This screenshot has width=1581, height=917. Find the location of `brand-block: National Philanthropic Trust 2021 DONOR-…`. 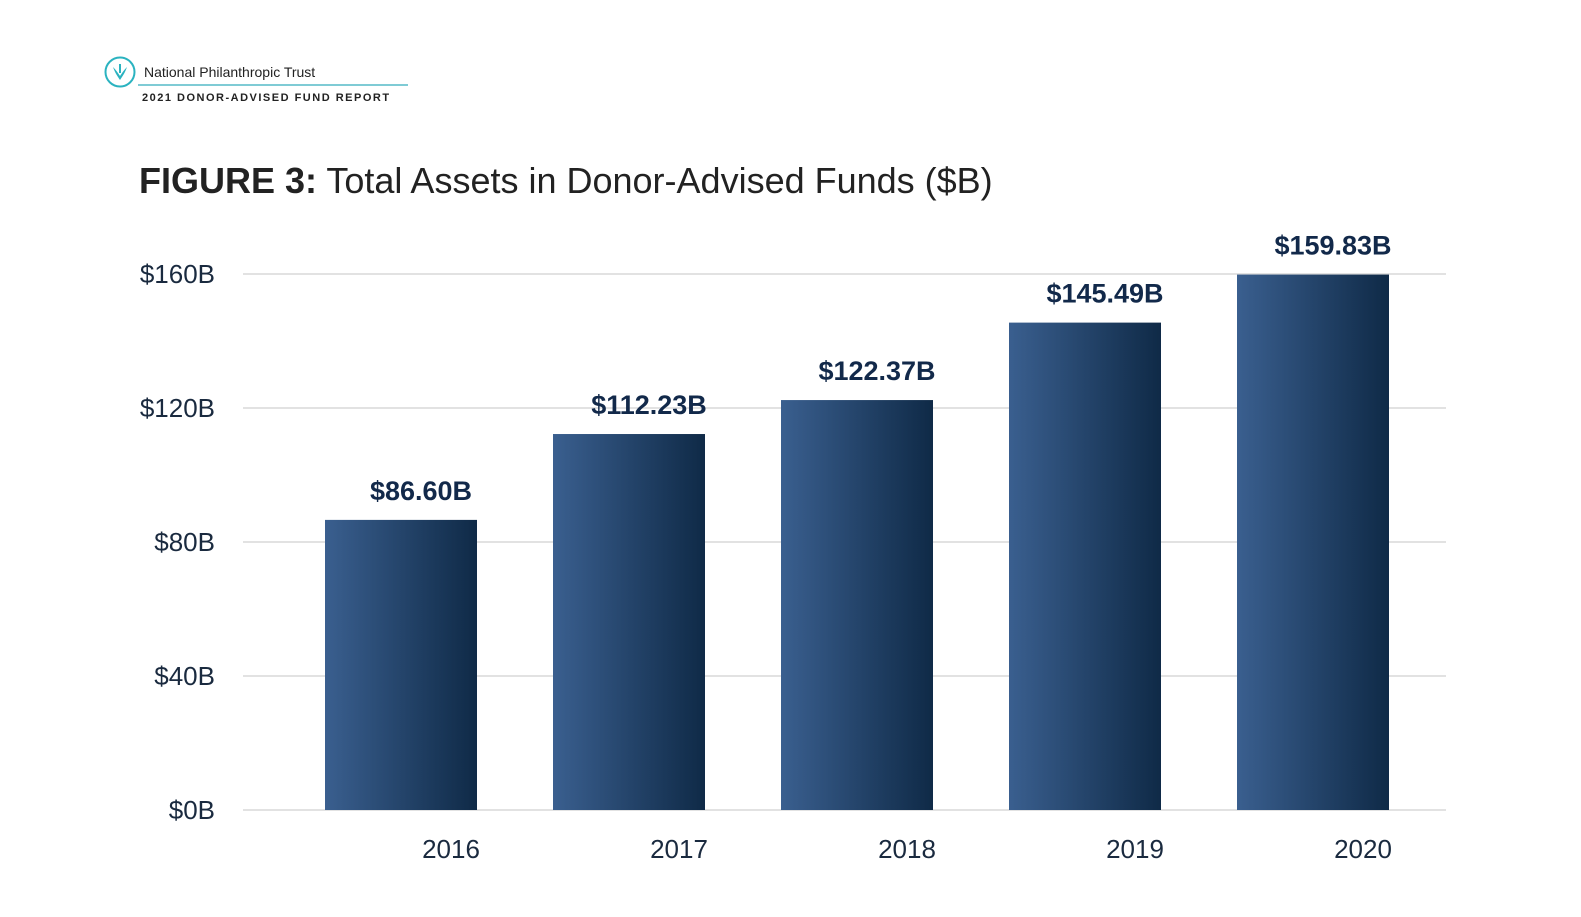

brand-block: National Philanthropic Trust 2021 DONOR-… is located at coordinates (256, 82).